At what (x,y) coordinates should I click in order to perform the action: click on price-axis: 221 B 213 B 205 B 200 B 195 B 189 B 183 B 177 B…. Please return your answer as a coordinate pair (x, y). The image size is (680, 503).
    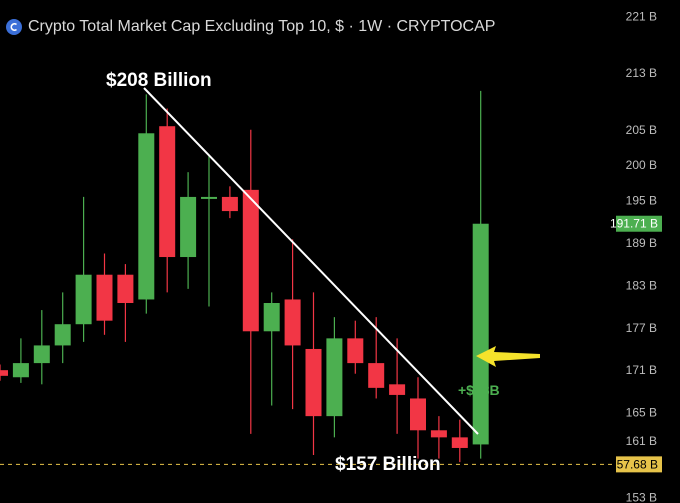
    Looking at the image, I should click on (636, 256).